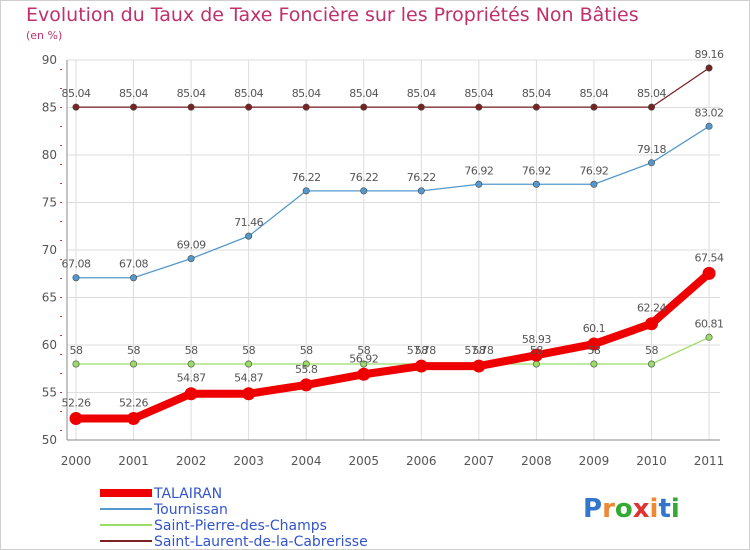  Describe the element at coordinates (479, 461) in the screenshot. I see `x-tick-label: 2007` at that location.